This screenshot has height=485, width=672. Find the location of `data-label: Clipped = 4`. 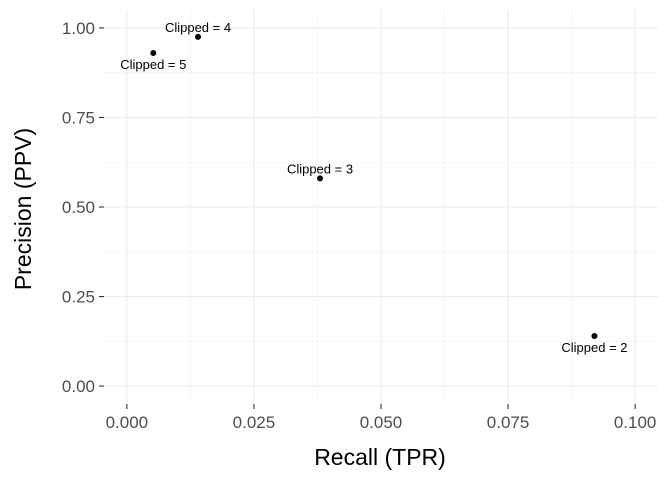

data-label: Clipped = 4 is located at coordinates (198, 27).